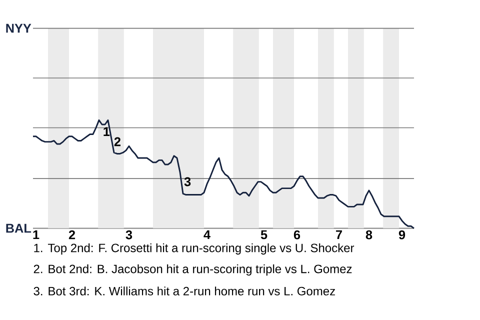  I want to click on text: BAL, so click(19, 228).